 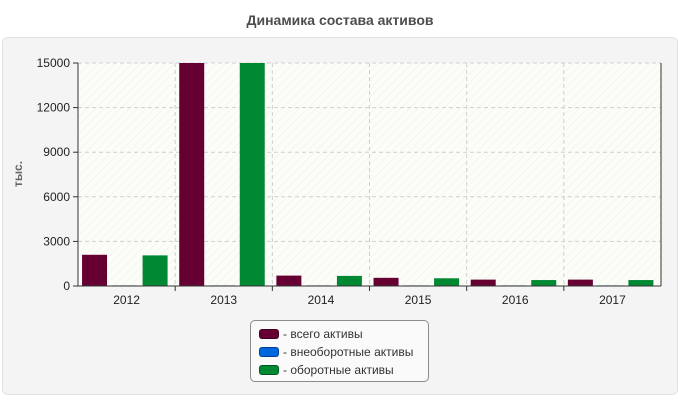 I want to click on x-tick-label: 2014, so click(x=321, y=300).